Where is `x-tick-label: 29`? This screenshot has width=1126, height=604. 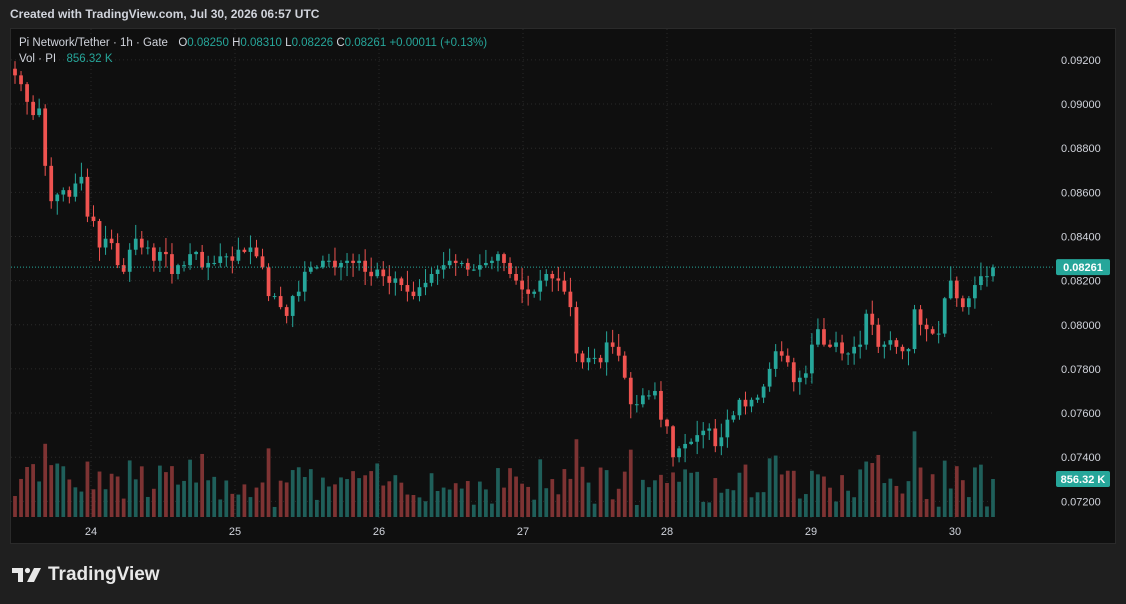 x-tick-label: 29 is located at coordinates (811, 532).